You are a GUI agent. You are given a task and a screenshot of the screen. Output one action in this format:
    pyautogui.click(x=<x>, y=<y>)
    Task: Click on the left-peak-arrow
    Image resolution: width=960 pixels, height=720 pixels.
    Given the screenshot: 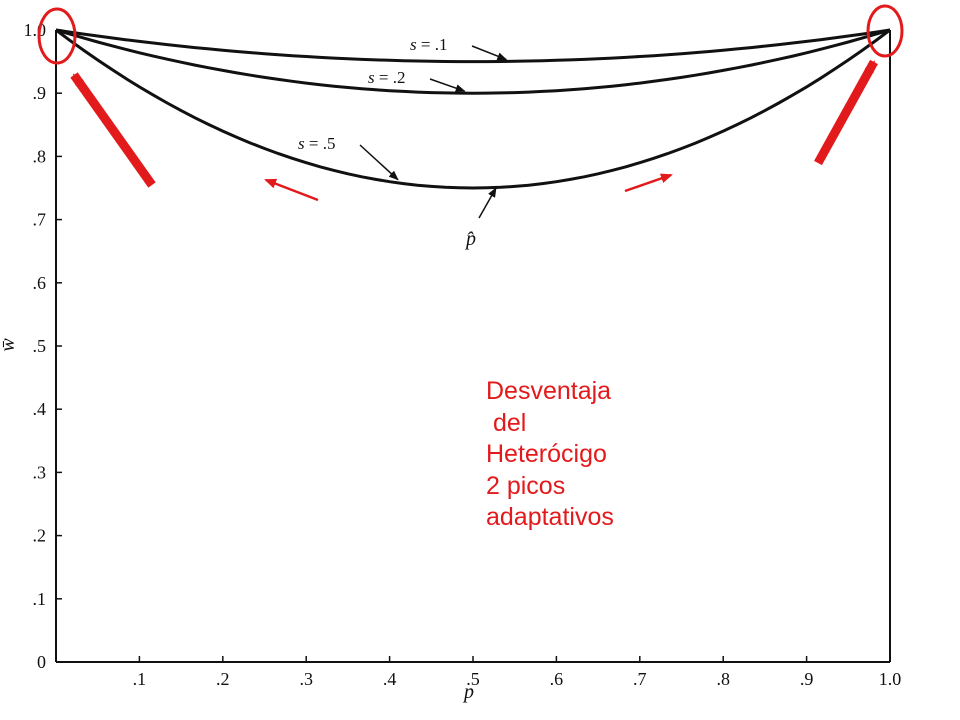 What is the action you would take?
    pyautogui.click(x=113, y=130)
    